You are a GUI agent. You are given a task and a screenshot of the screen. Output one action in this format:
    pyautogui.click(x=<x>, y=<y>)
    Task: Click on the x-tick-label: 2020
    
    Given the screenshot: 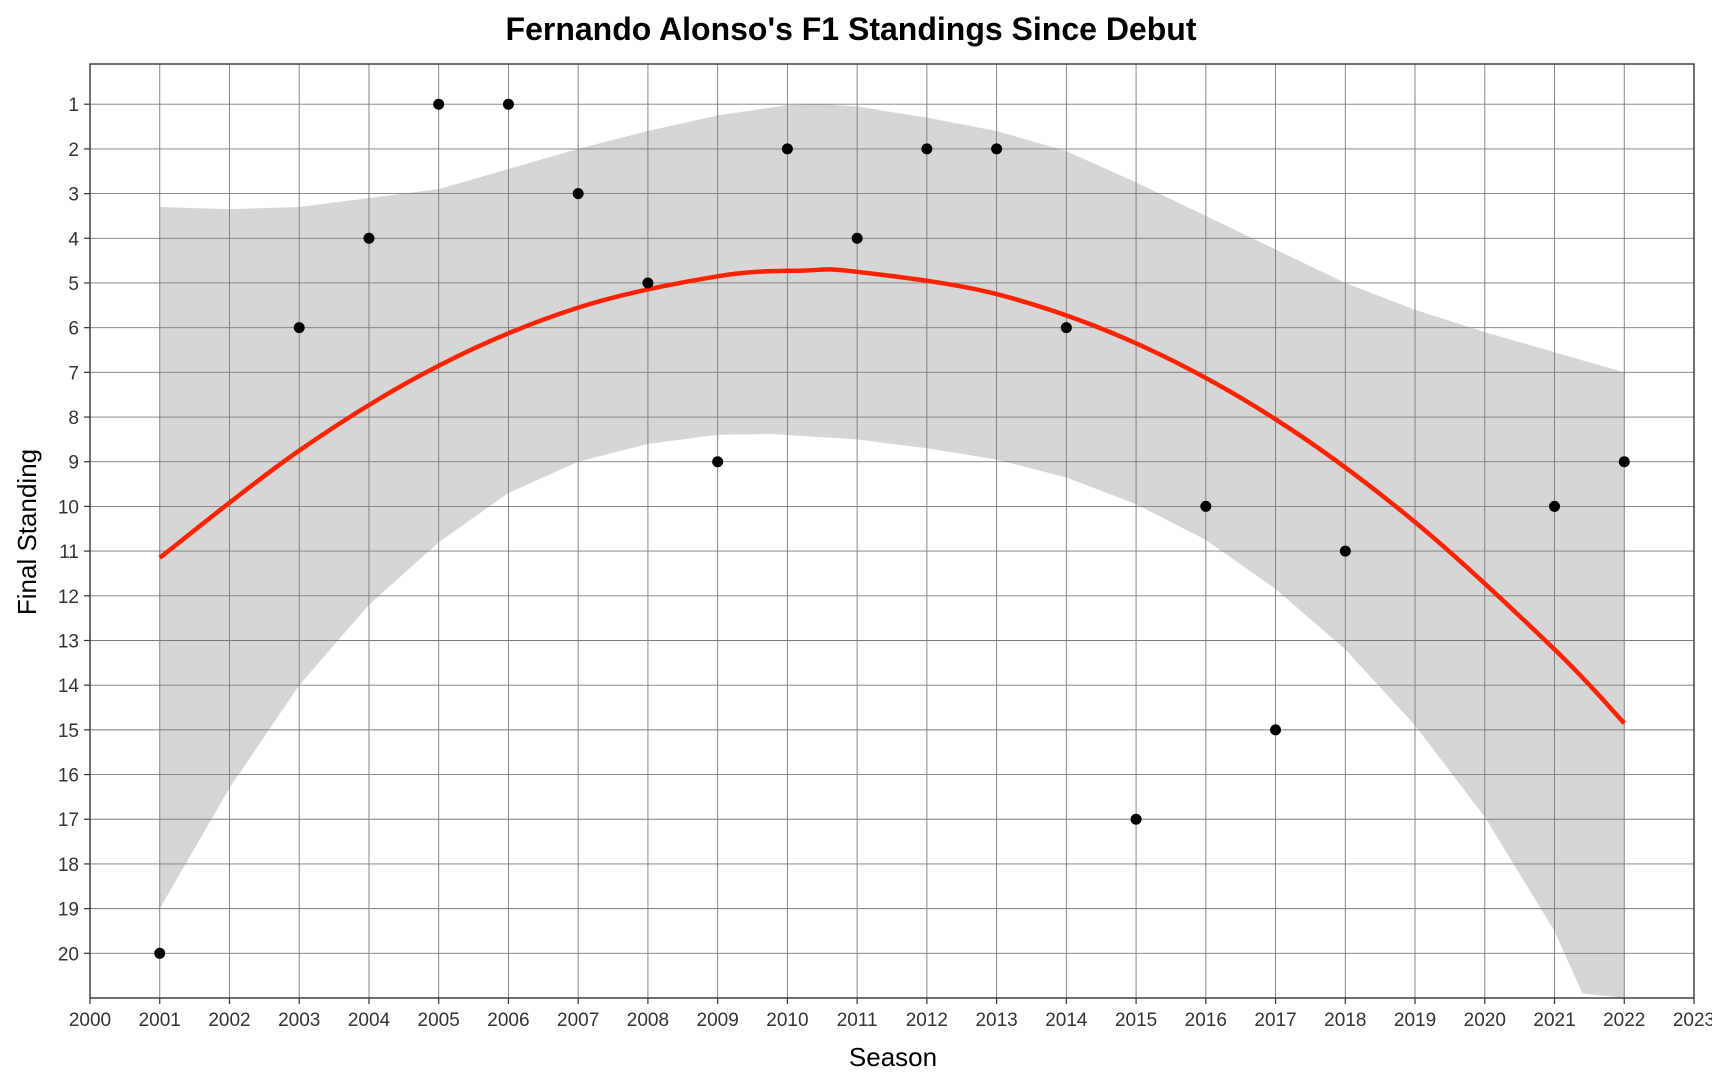 What is the action you would take?
    pyautogui.click(x=1485, y=1020)
    